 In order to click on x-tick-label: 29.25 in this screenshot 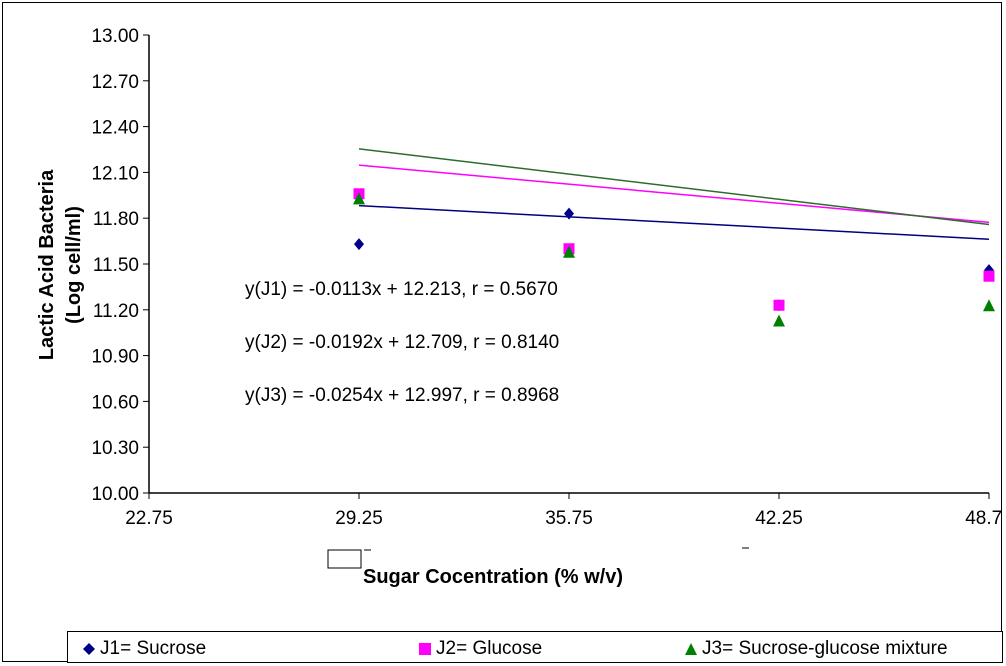, I will do `click(359, 518)`.